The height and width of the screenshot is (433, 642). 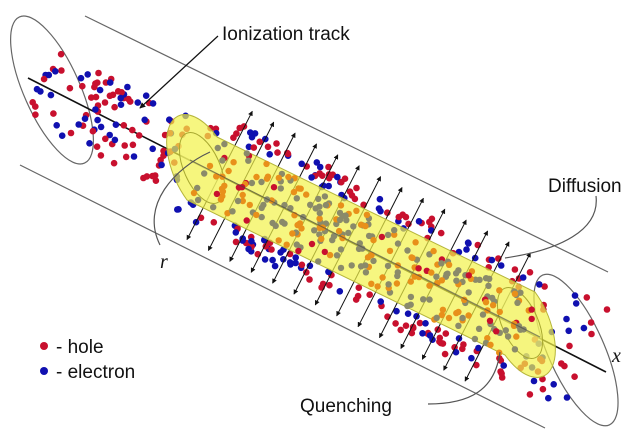 What do you see at coordinates (52, 90) in the screenshot?
I see `outer-cylinder-left-end` at bounding box center [52, 90].